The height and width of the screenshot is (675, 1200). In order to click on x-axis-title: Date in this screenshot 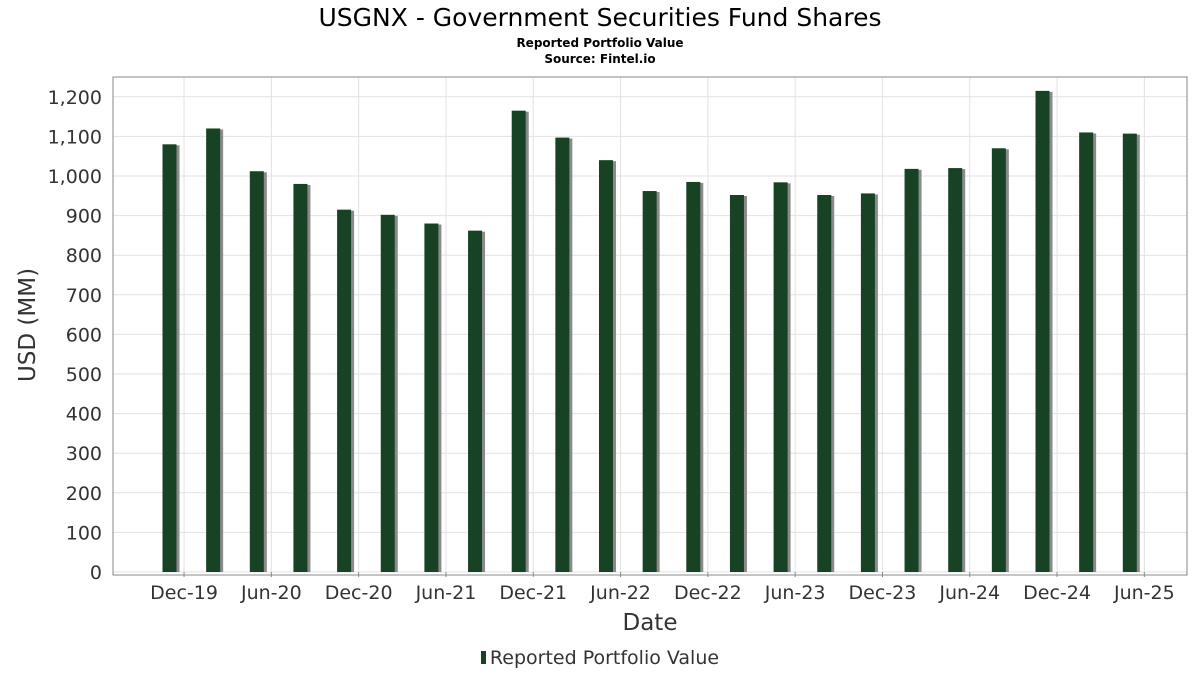, I will do `click(650, 623)`.